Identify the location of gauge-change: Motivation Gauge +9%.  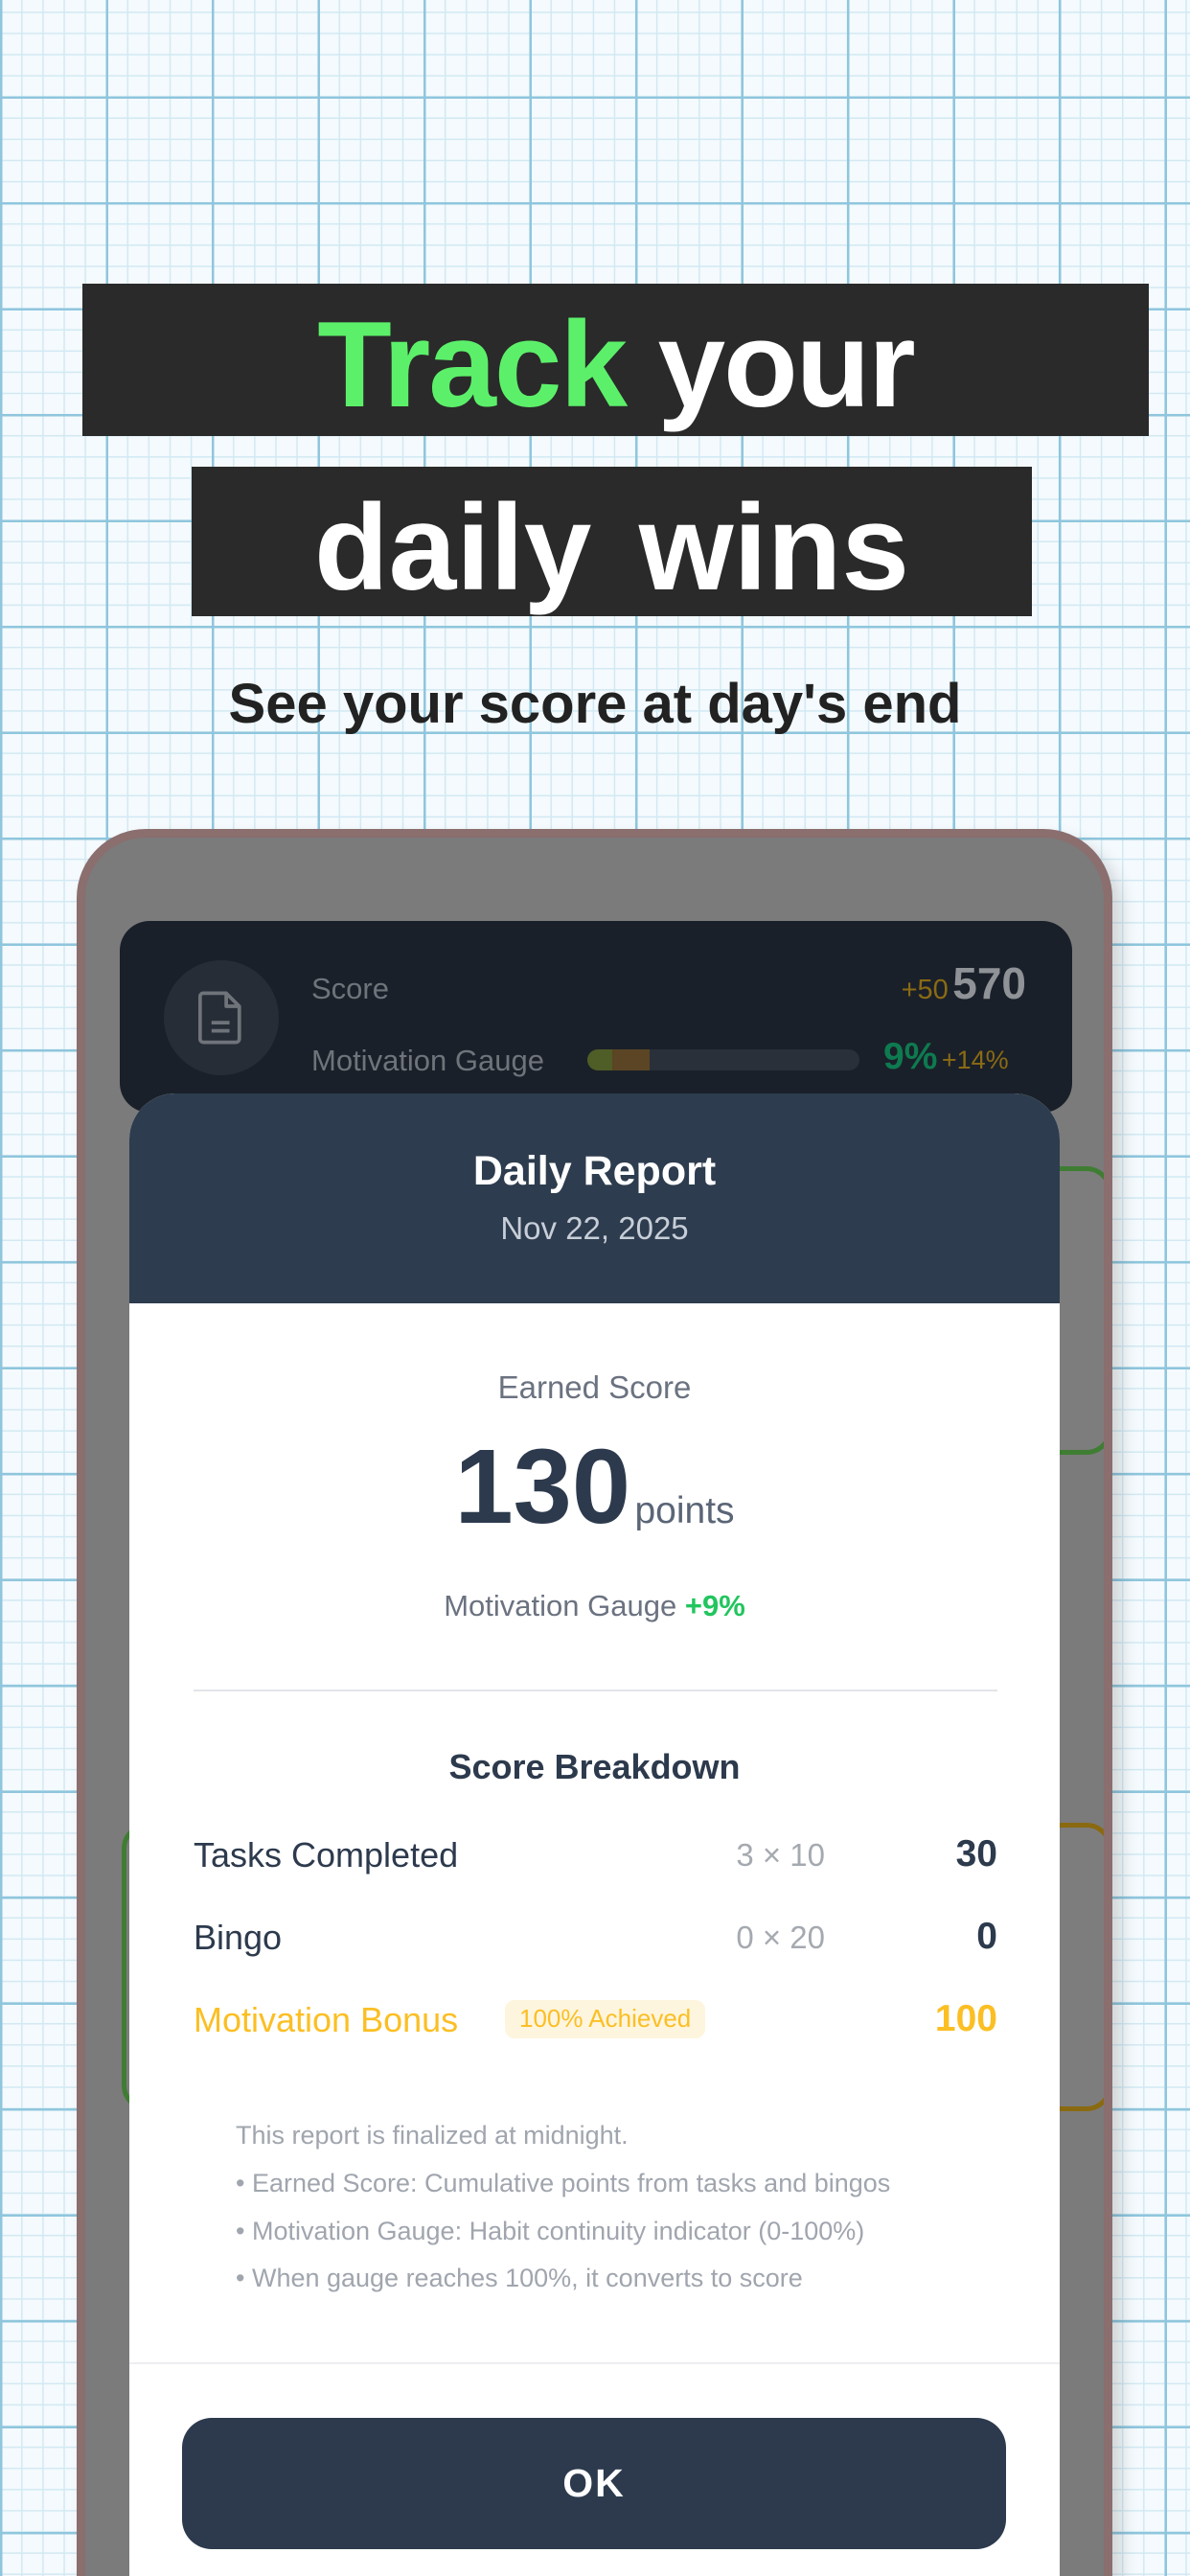
(594, 1606).